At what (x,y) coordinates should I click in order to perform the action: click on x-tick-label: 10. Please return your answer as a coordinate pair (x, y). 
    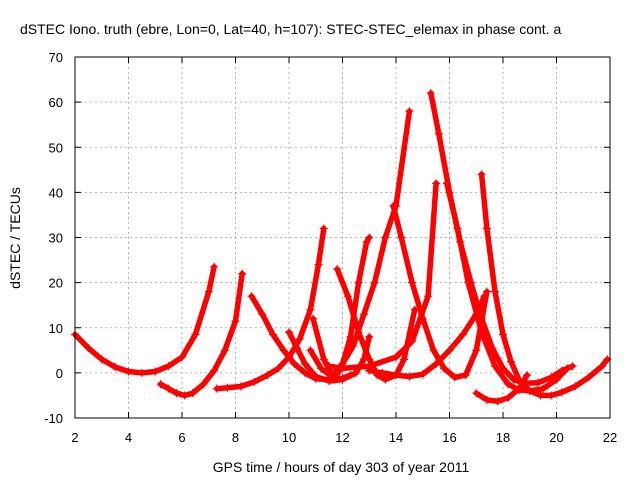
    Looking at the image, I should click on (289, 437).